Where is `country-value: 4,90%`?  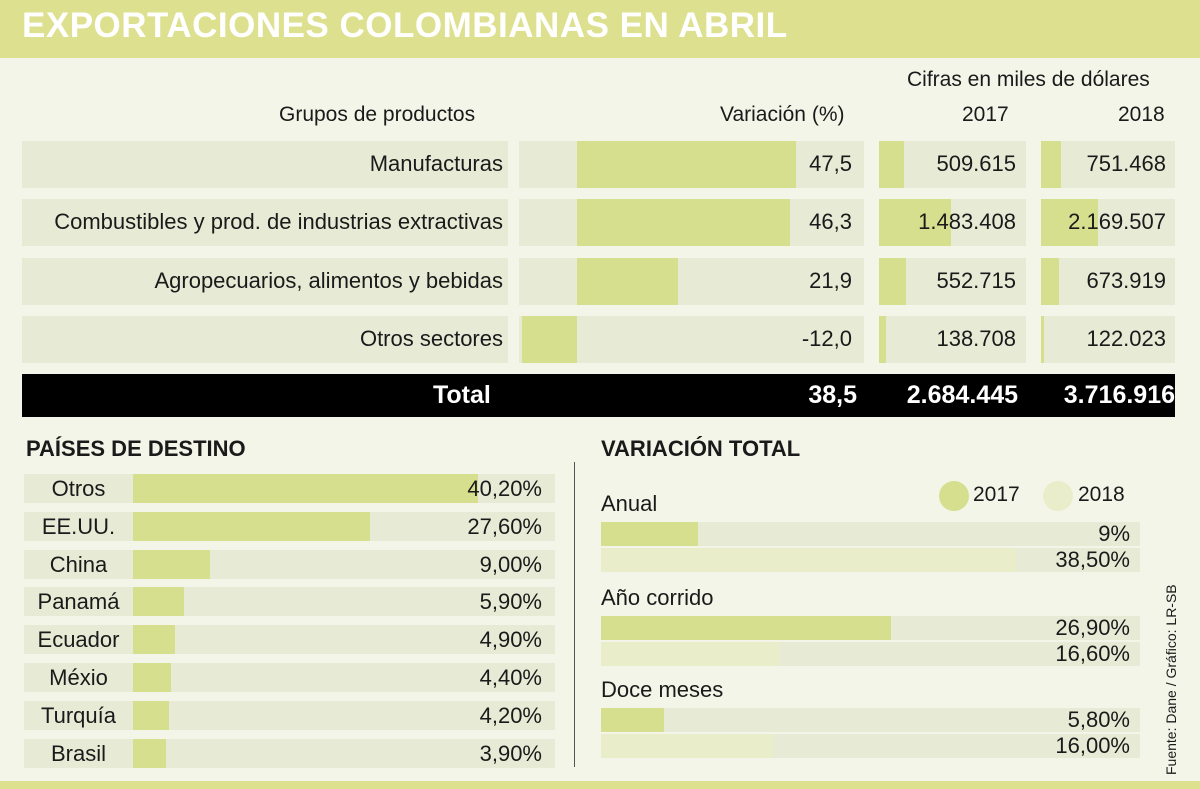 country-value: 4,90% is located at coordinates (510, 639).